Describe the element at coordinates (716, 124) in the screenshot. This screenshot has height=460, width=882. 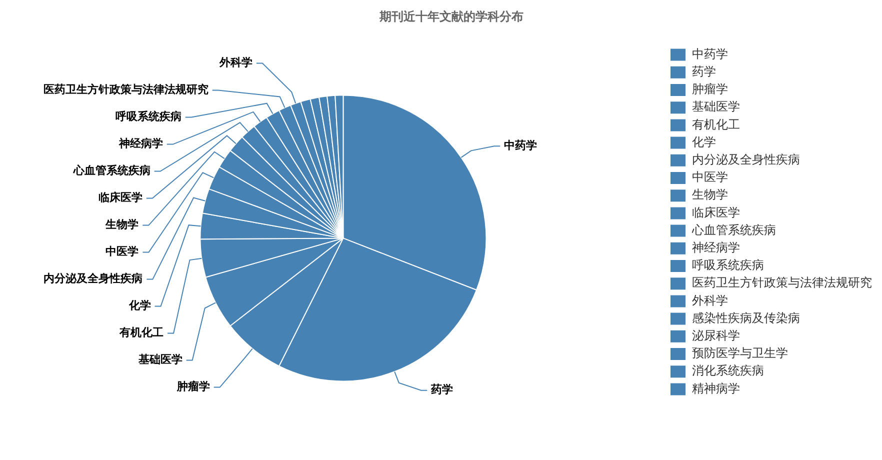
I see `legend-label: 有机化工` at that location.